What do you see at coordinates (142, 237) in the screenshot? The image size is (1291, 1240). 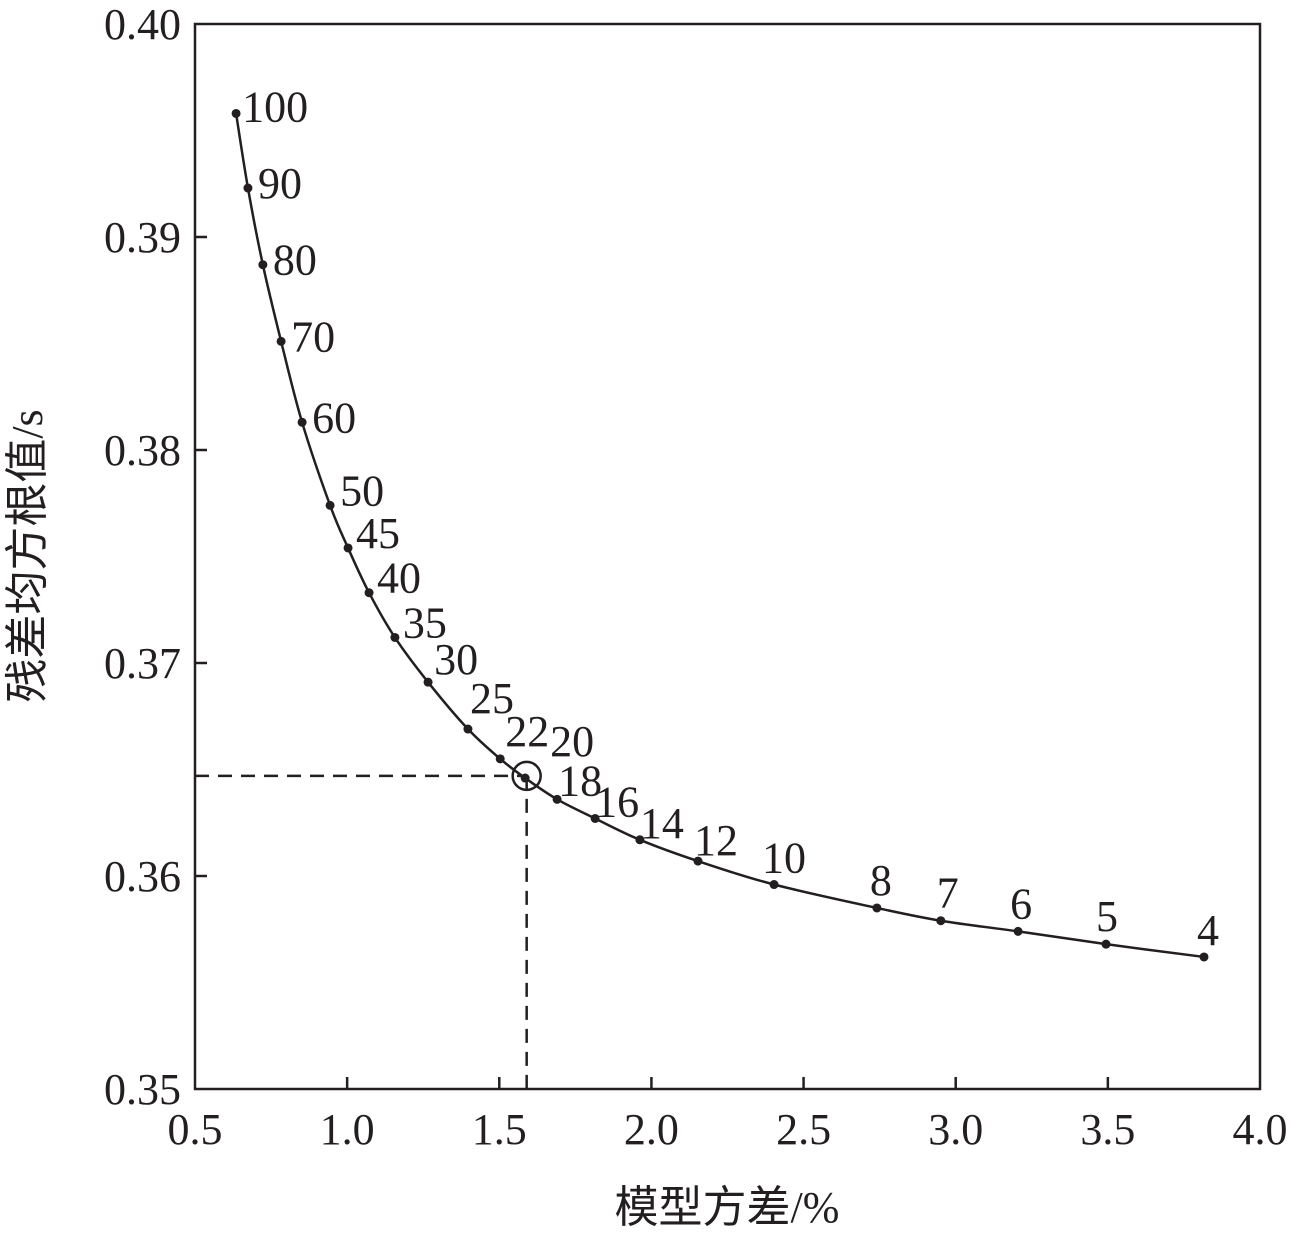 I see `y-tick-label: 0.39` at bounding box center [142, 237].